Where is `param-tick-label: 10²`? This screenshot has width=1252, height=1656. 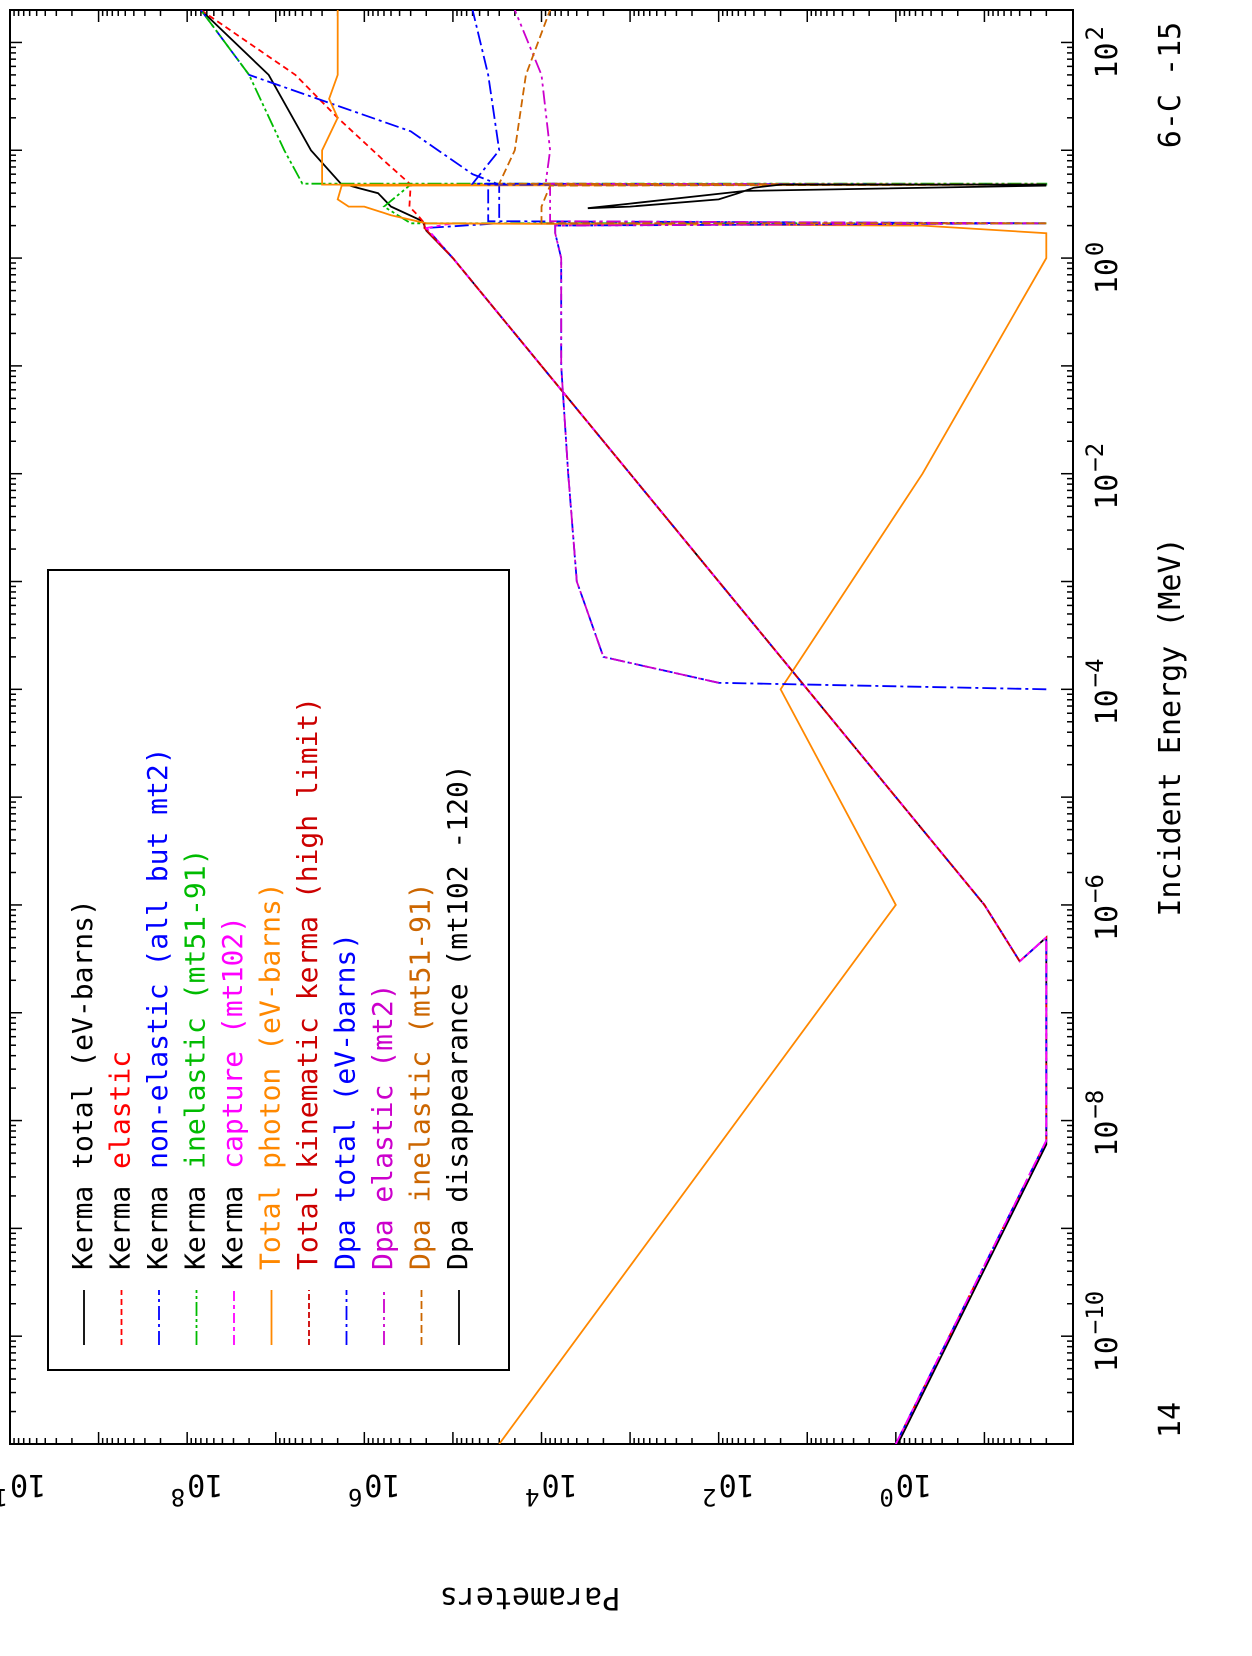 param-tick-label: 10² is located at coordinates (728, 1489).